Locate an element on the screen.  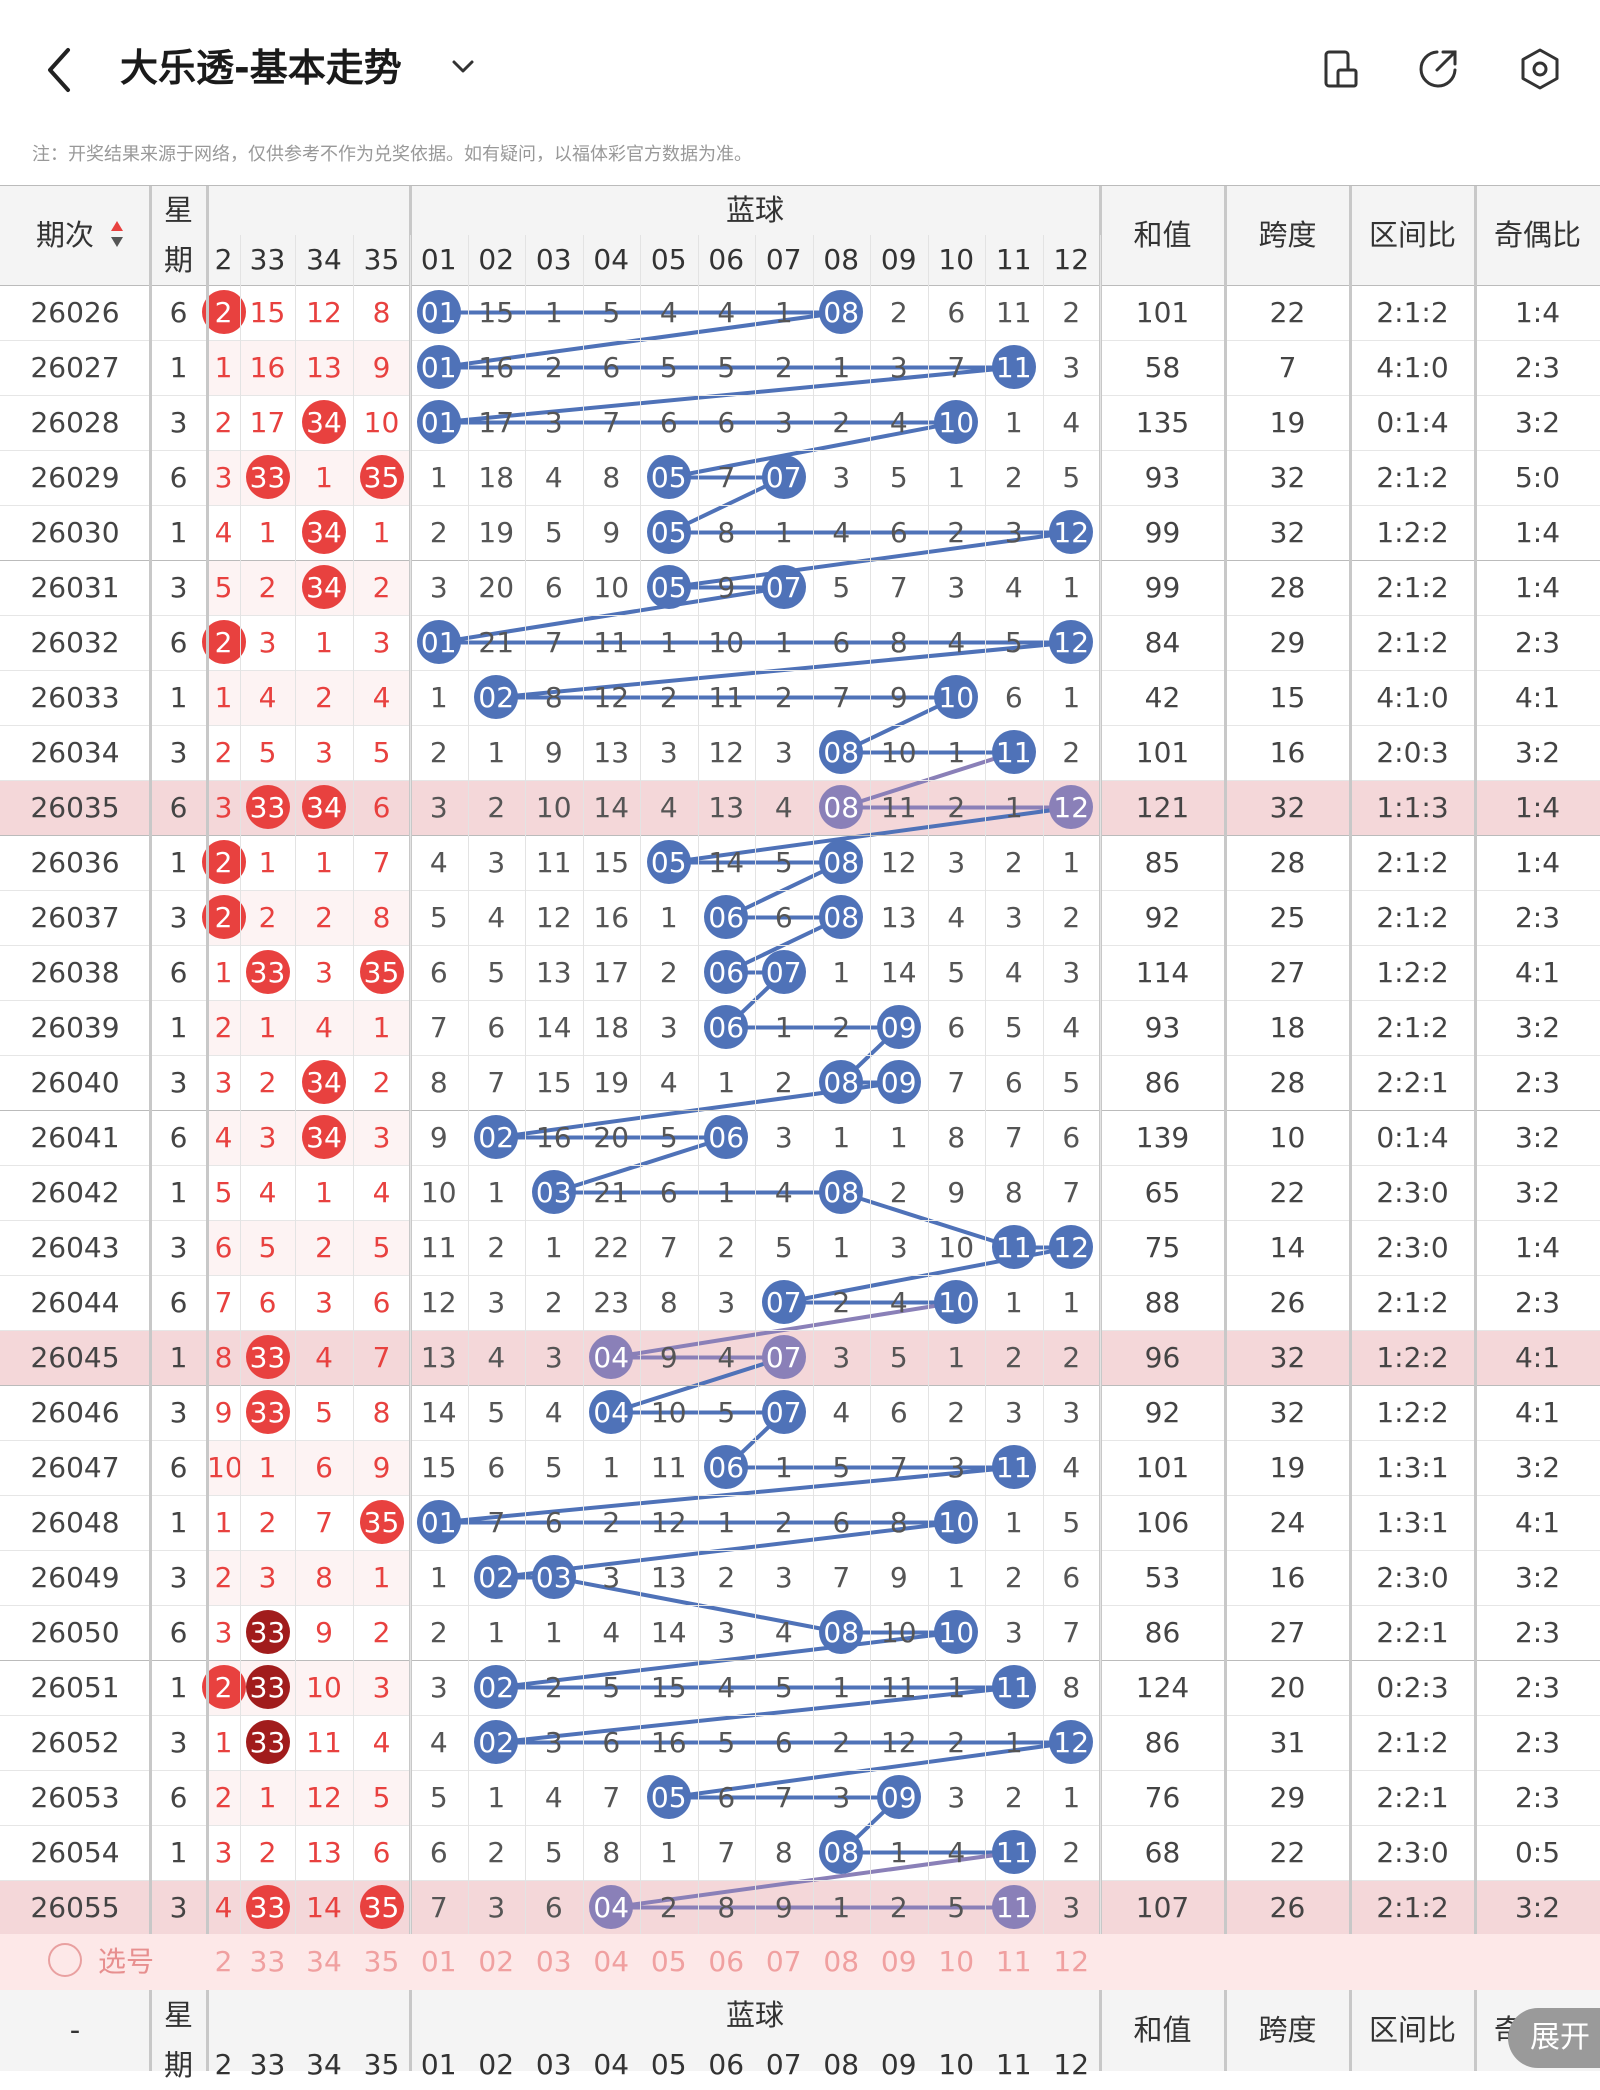
settings-icon is located at coordinates (1540, 69).